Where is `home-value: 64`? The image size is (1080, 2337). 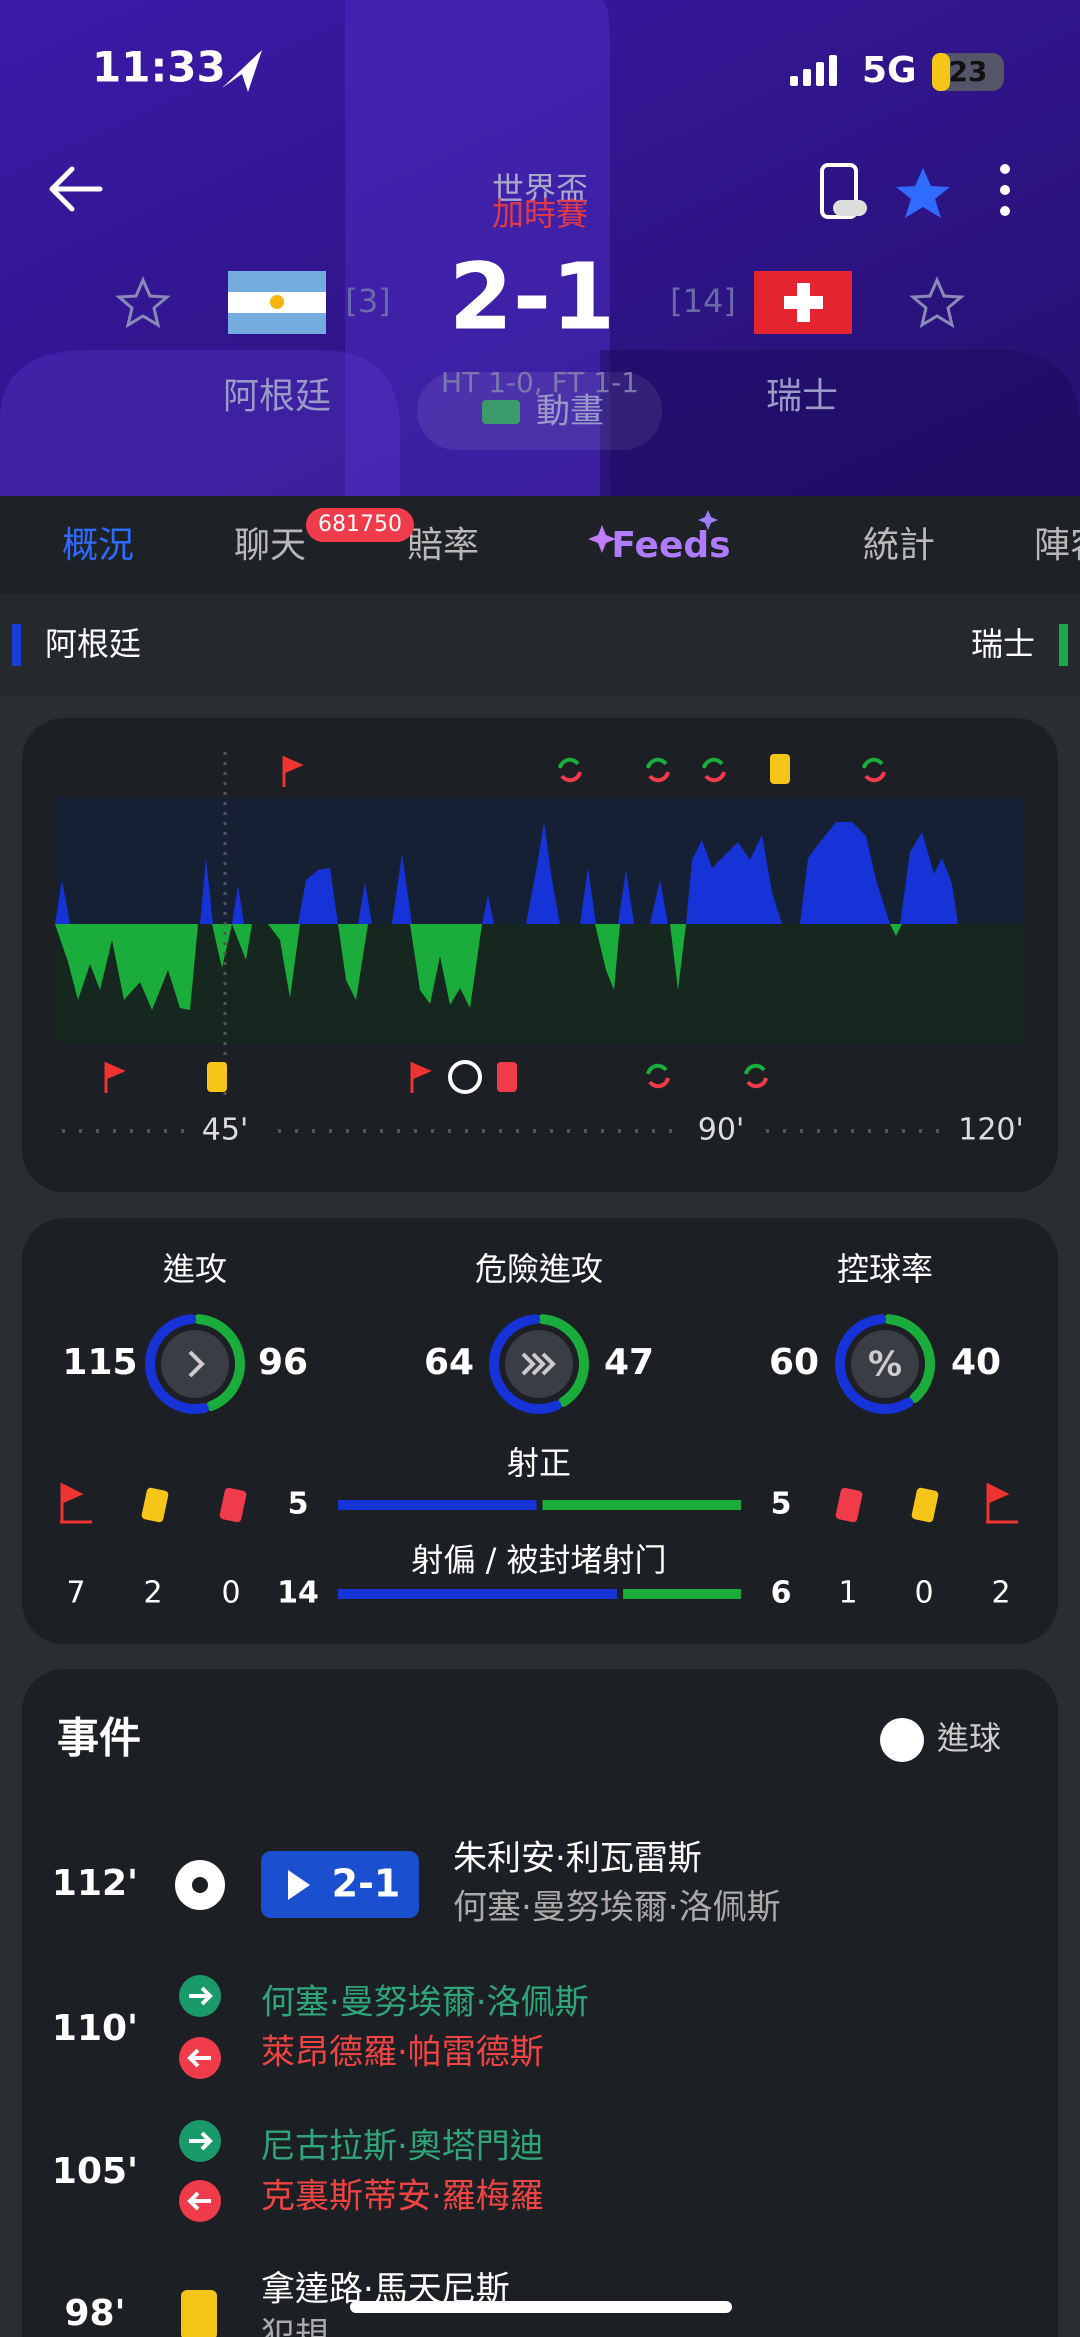 home-value: 64 is located at coordinates (449, 1362).